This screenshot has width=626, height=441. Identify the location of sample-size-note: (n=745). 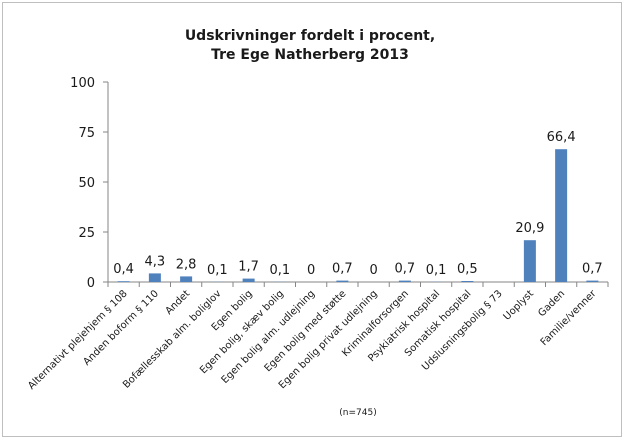
(357, 413).